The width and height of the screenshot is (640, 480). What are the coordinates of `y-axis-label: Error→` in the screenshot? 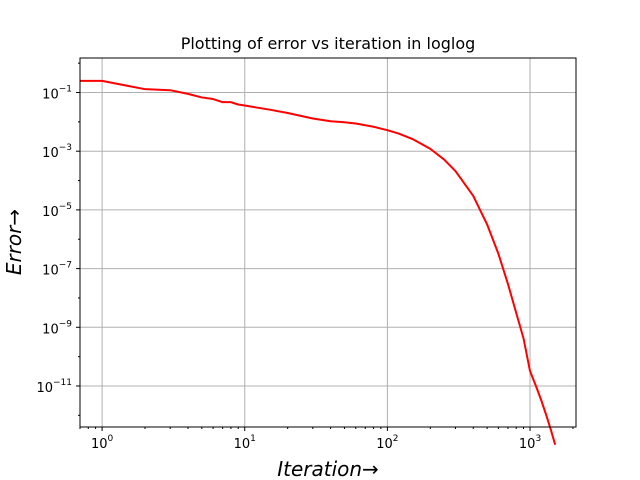 It's located at (14, 242).